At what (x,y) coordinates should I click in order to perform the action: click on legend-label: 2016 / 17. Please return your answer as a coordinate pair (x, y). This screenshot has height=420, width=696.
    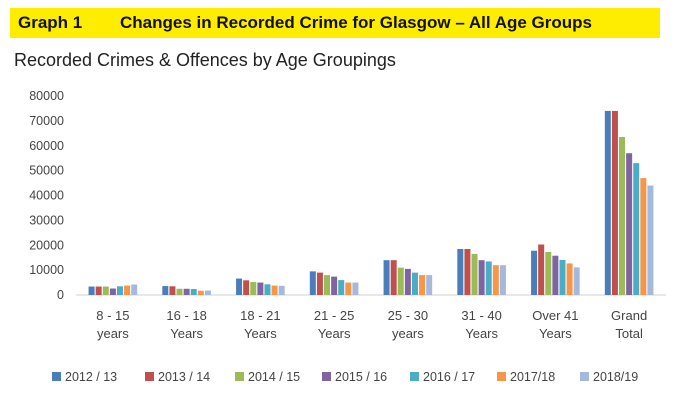
    Looking at the image, I should click on (449, 377).